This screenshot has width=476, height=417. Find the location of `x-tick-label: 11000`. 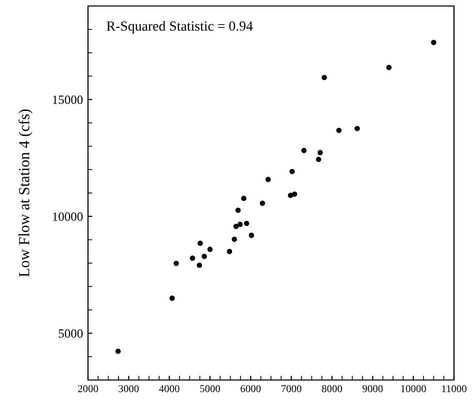

x-tick-label: 11000 is located at coordinates (454, 388).